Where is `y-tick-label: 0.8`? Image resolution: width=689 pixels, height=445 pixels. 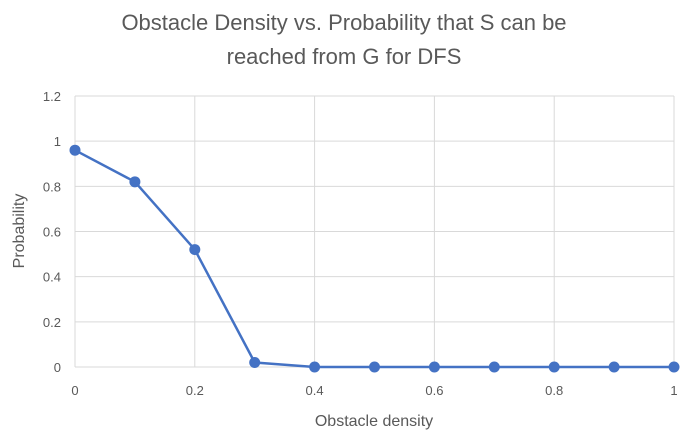
y-tick-label: 0.8 is located at coordinates (52, 186).